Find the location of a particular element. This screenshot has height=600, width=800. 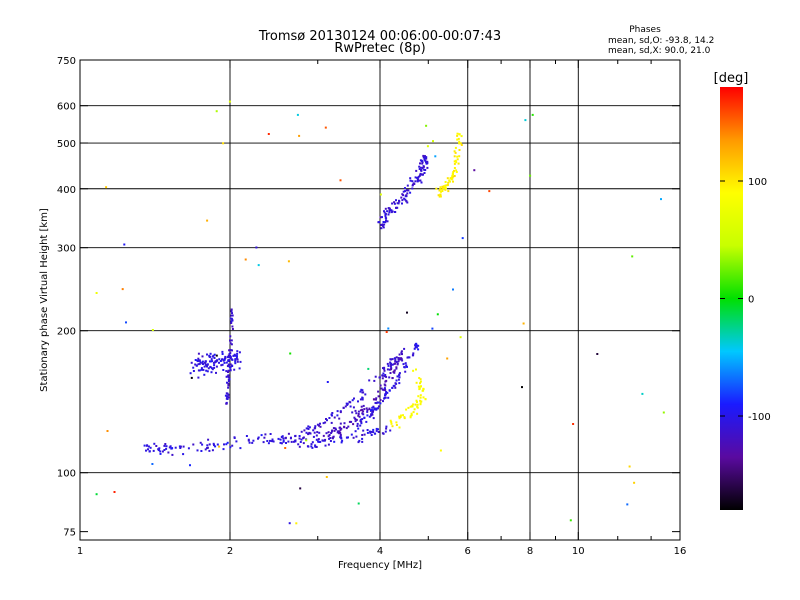

x-tick-label: 4 is located at coordinates (380, 551).